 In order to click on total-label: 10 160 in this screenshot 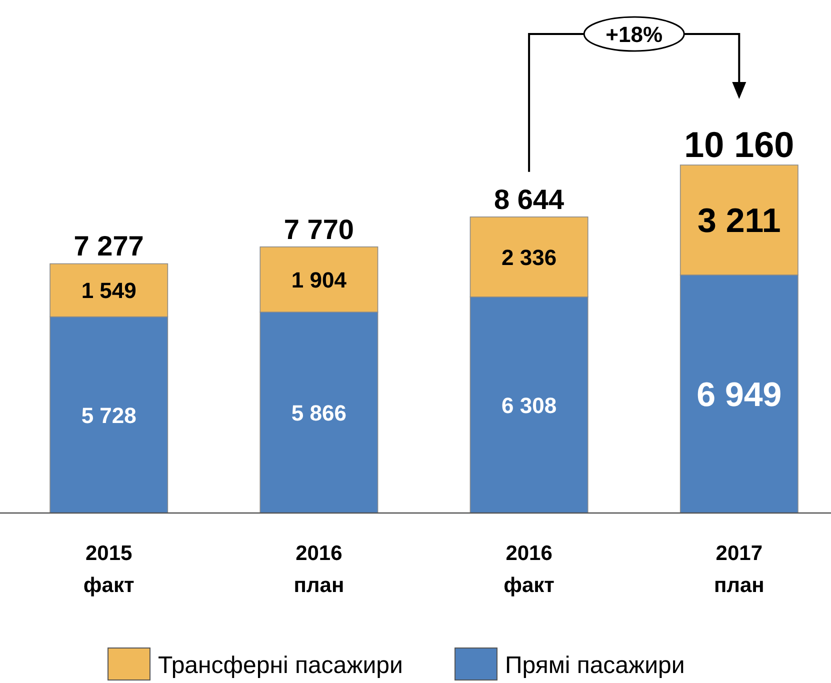, I will do `click(739, 144)`.